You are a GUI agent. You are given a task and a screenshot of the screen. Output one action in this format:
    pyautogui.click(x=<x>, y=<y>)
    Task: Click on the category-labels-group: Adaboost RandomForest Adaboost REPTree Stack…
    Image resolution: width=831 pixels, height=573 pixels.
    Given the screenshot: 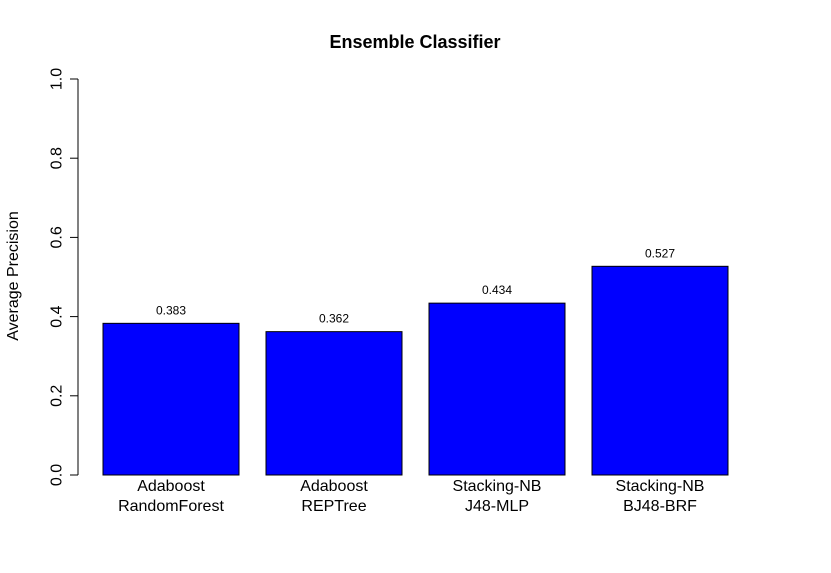 What is the action you would take?
    pyautogui.click(x=411, y=496)
    